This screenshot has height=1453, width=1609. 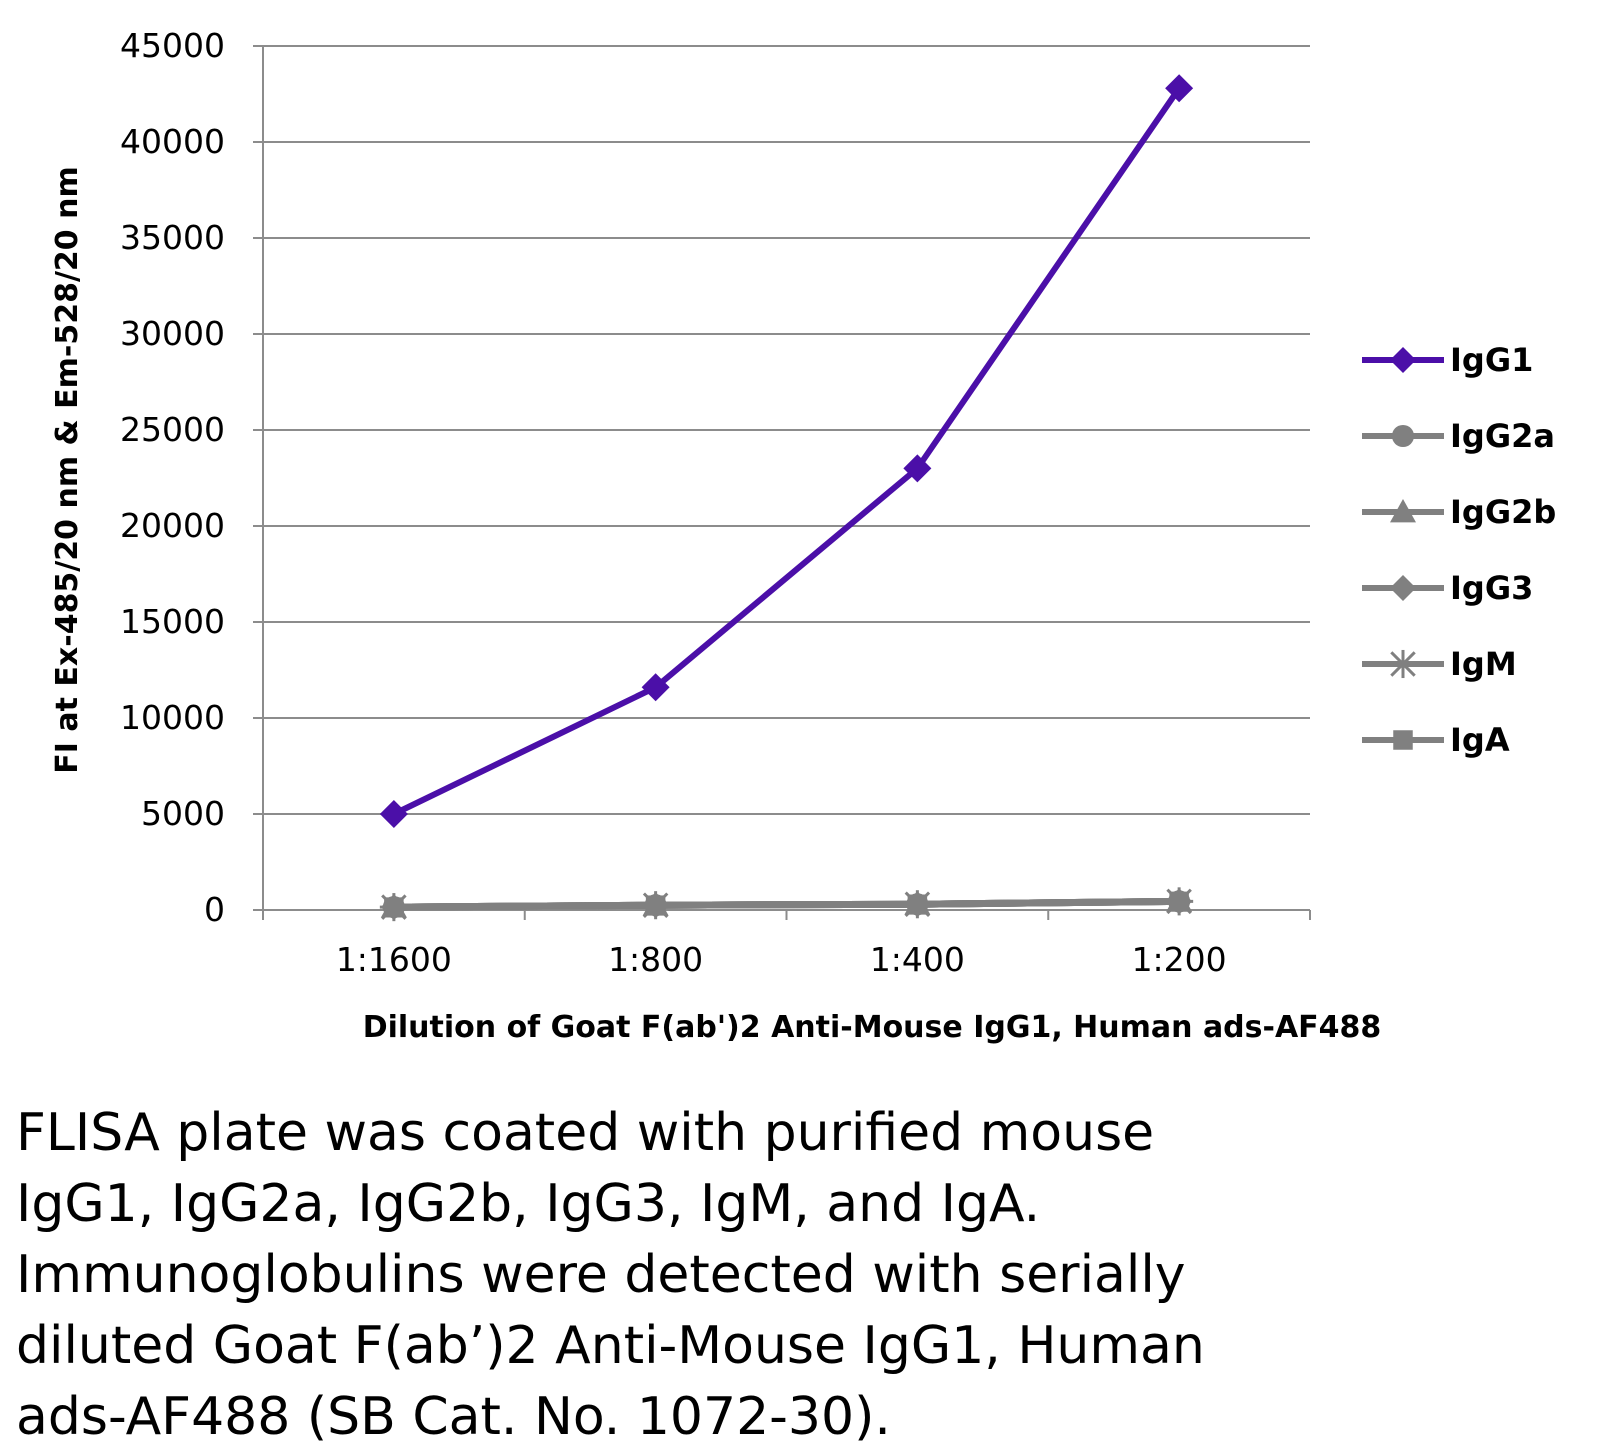 What do you see at coordinates (1491, 360) in the screenshot?
I see `legend-label-igg1: IgG1` at bounding box center [1491, 360].